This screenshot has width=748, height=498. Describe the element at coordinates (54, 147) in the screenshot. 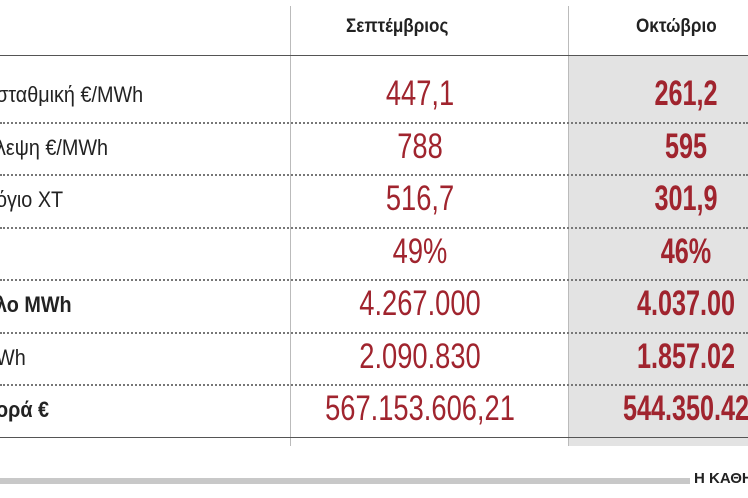

I see `row-label: λεψη €/MWh` at that location.